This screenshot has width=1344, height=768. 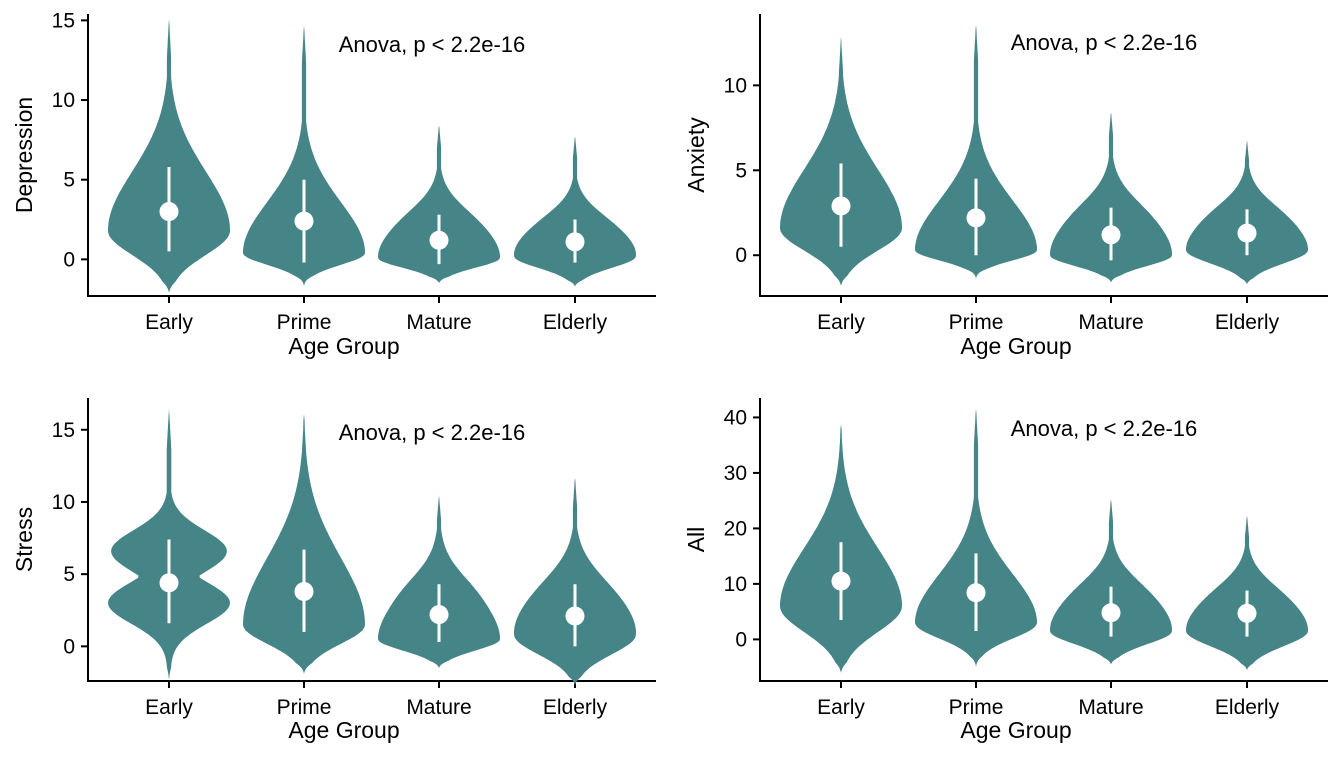 What do you see at coordinates (735, 417) in the screenshot?
I see `y-tick-label: 40` at bounding box center [735, 417].